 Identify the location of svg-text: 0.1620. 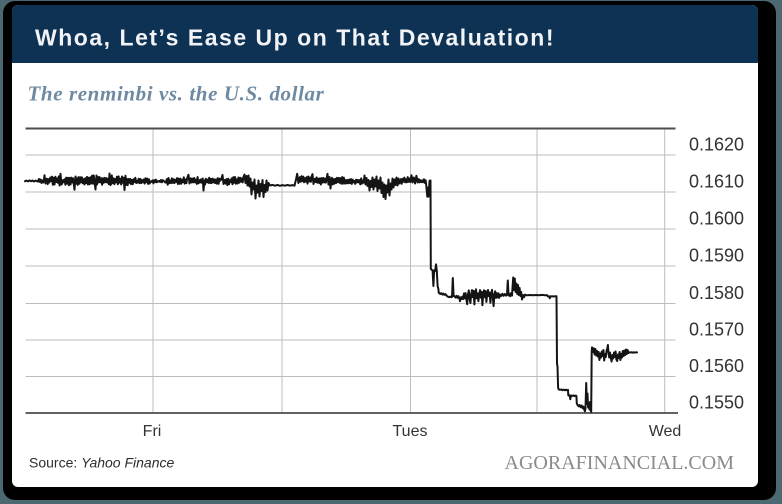
(716, 145).